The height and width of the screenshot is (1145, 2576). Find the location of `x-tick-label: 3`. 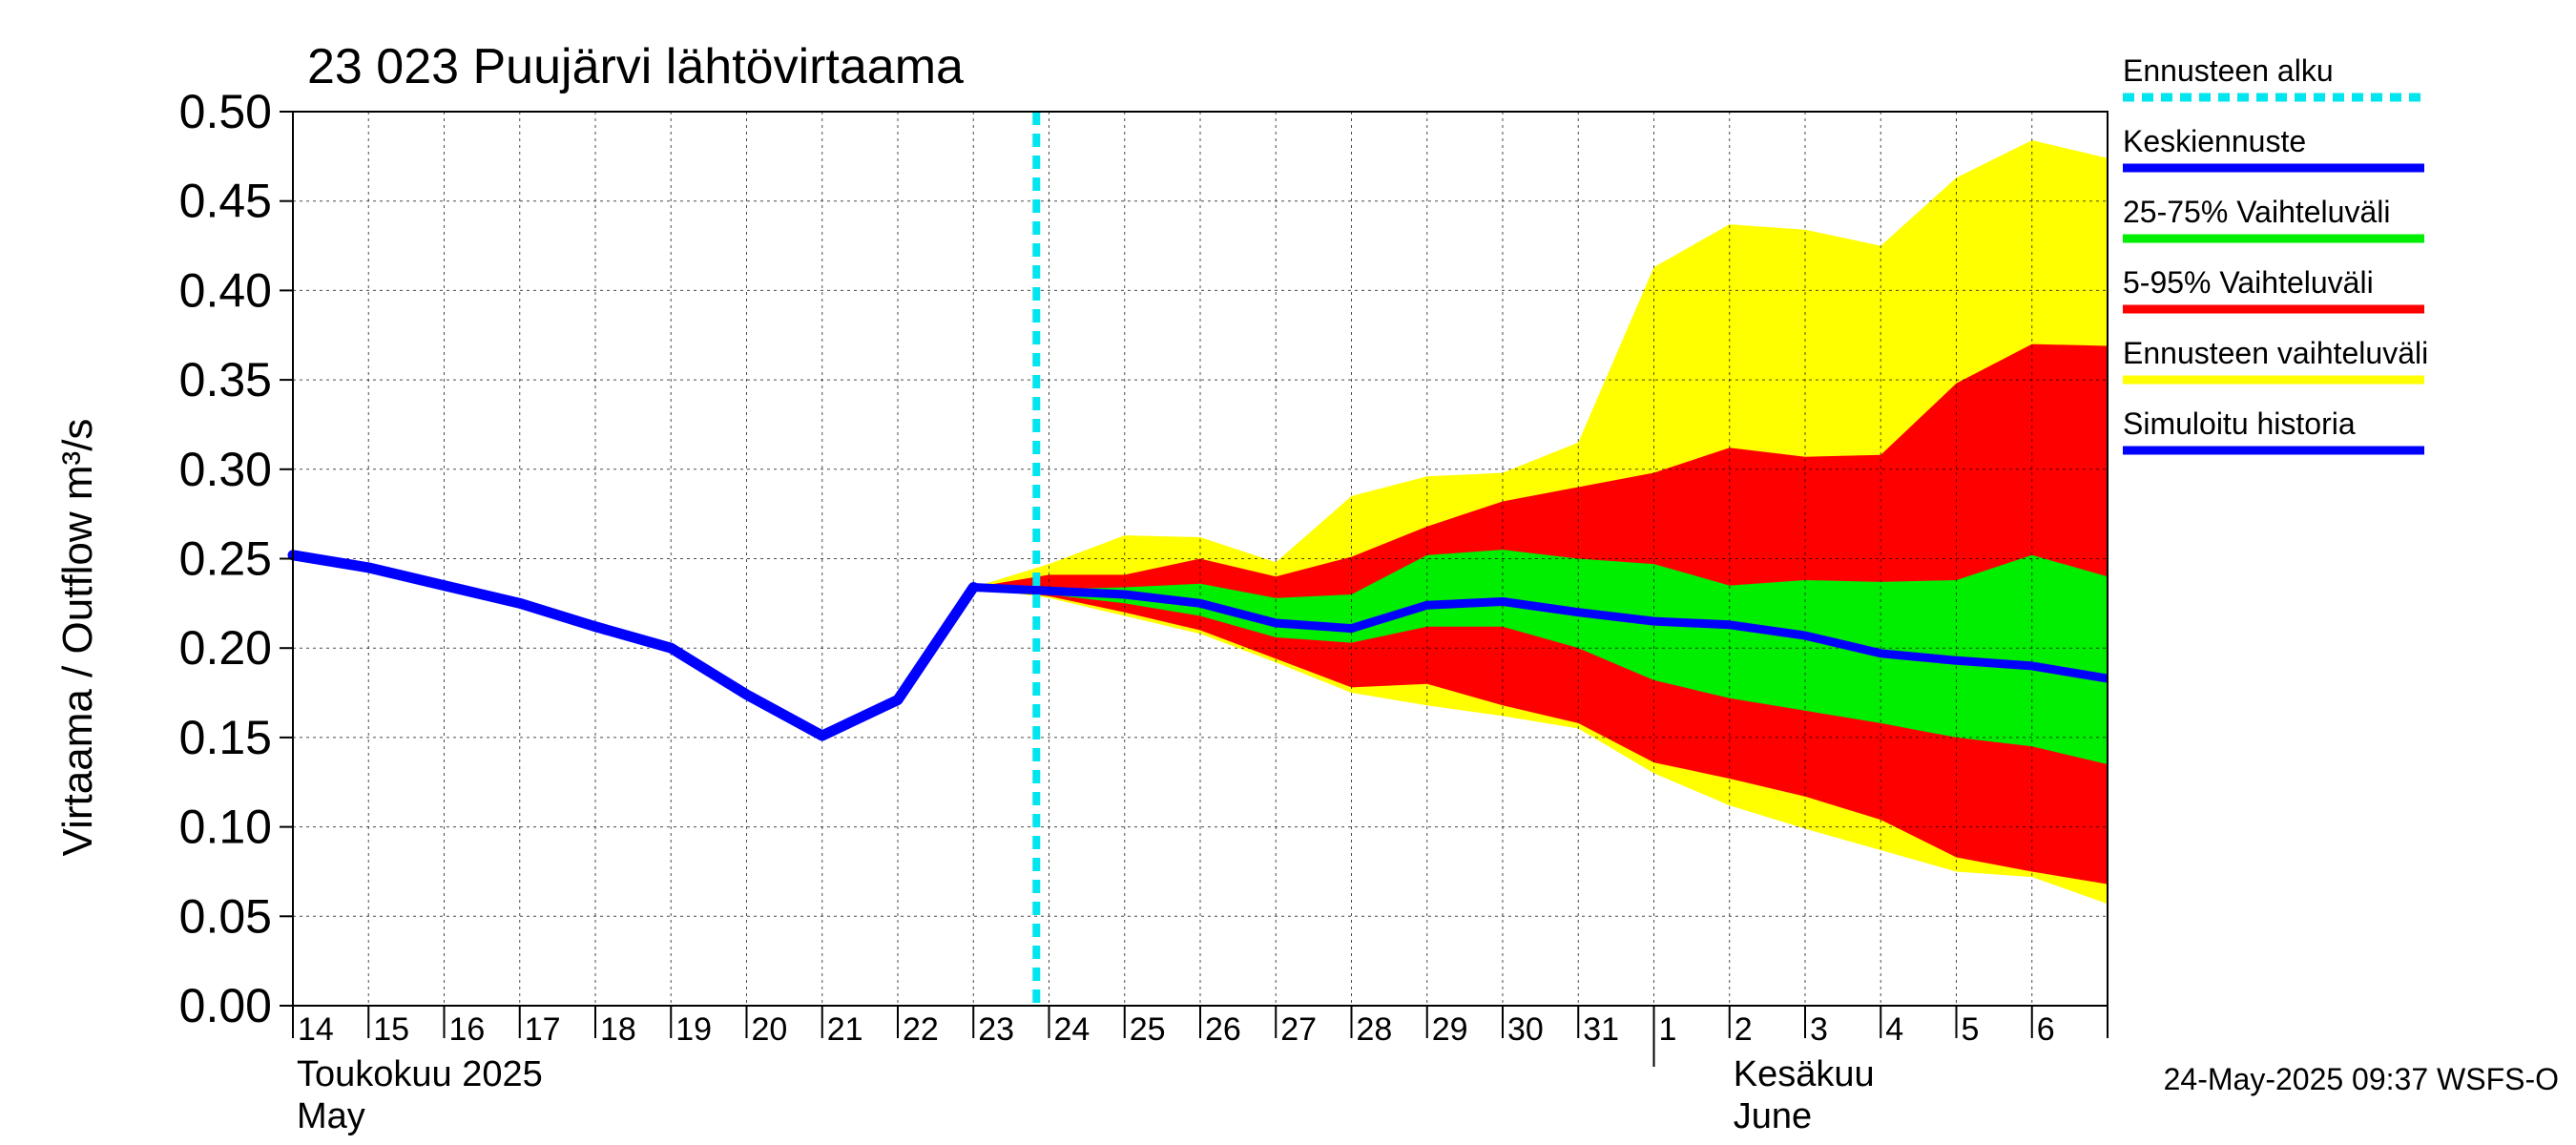

x-tick-label: 3 is located at coordinates (1819, 1029).